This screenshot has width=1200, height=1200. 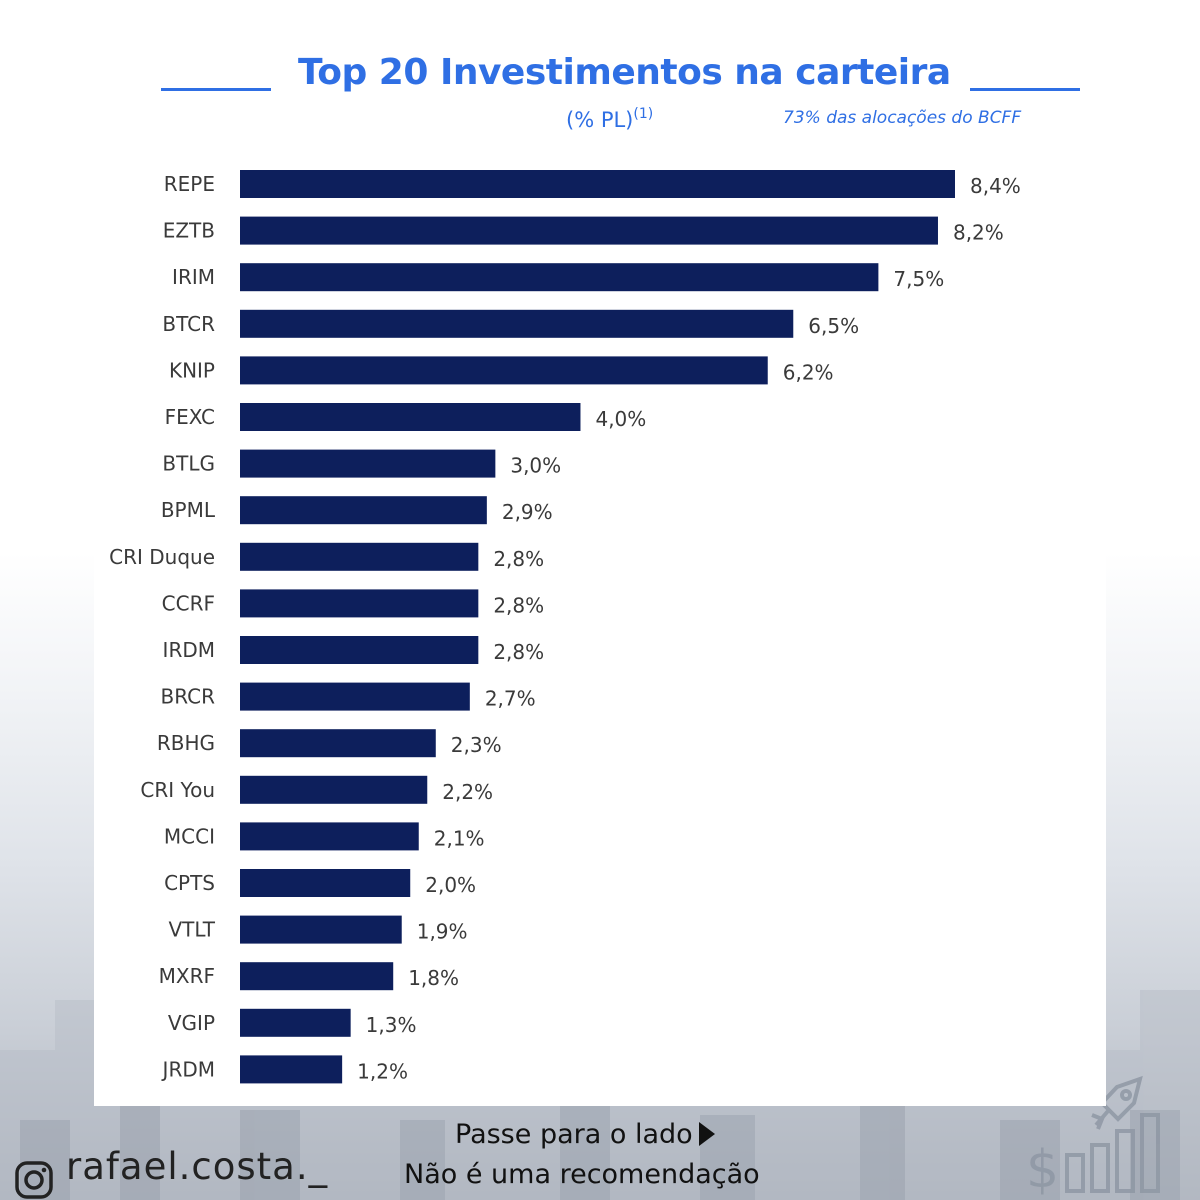 I want to click on value-label: 1,2%, so click(x=382, y=1071).